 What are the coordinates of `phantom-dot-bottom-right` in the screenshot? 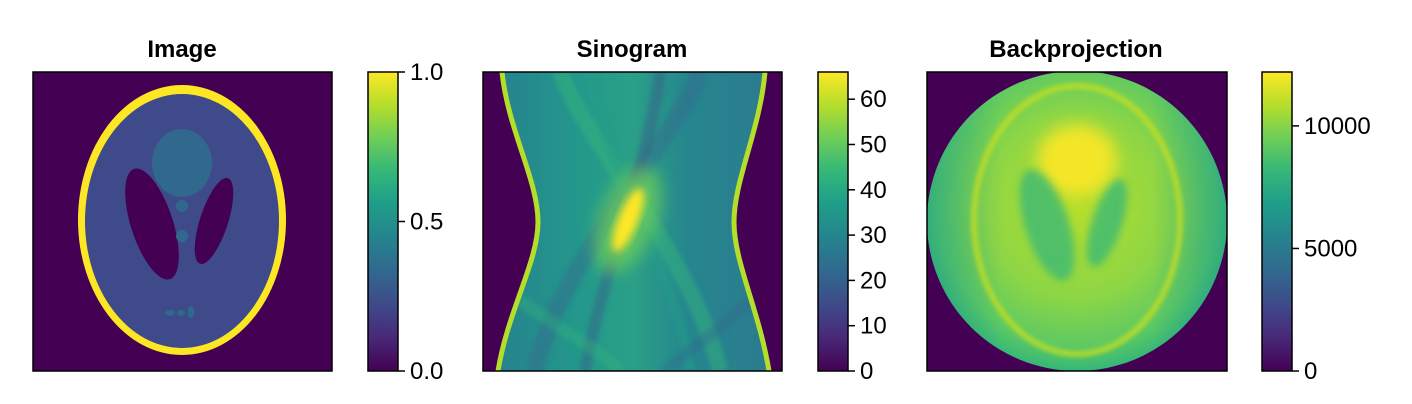 It's located at (191, 312).